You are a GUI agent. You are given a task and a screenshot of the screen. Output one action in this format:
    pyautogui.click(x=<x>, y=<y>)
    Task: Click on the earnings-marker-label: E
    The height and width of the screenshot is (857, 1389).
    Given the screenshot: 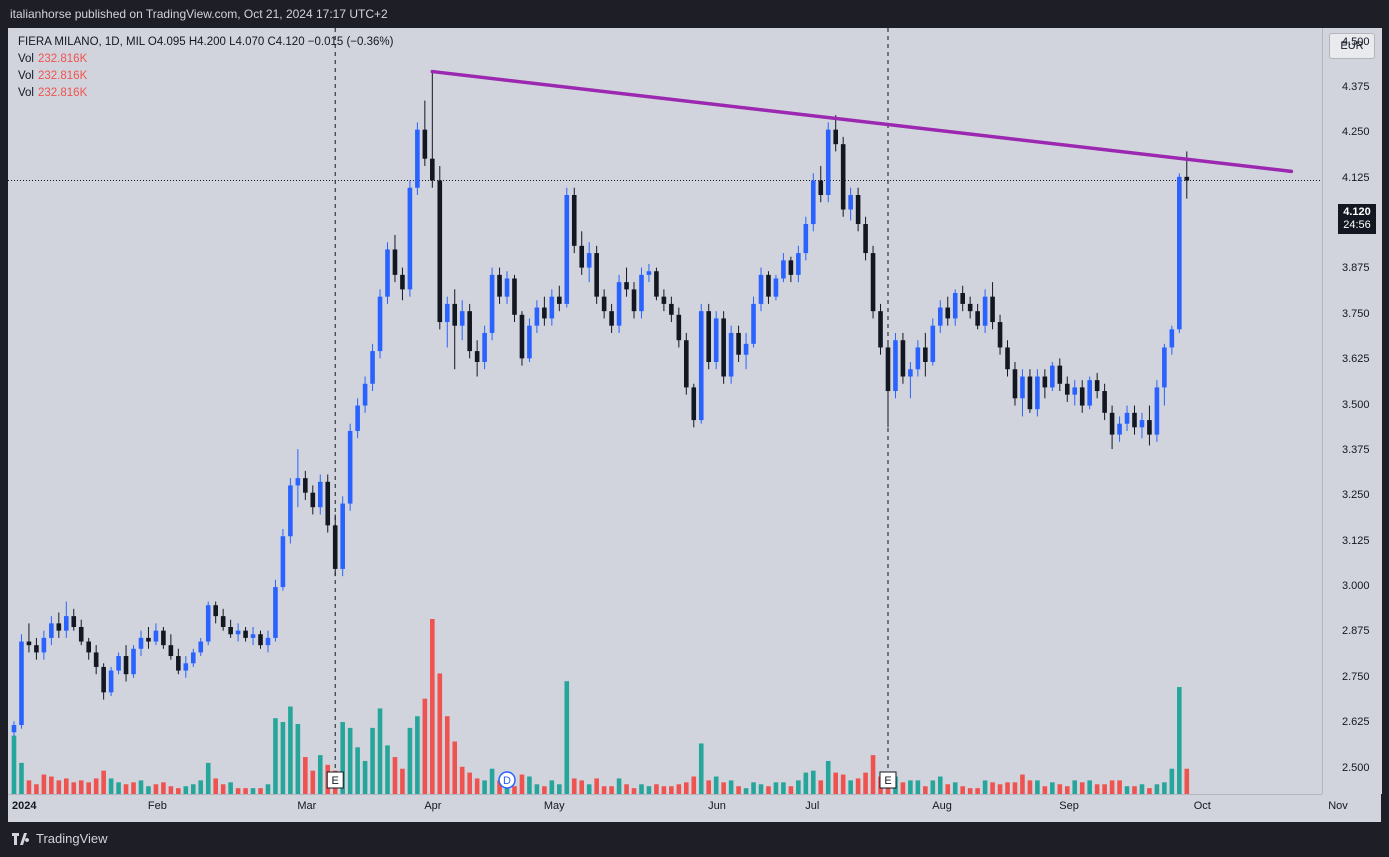 What is the action you would take?
    pyautogui.click(x=335, y=781)
    